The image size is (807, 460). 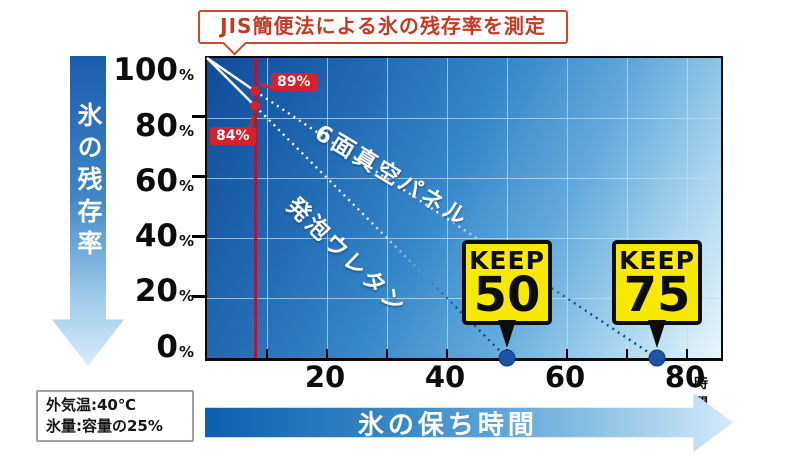 What do you see at coordinates (325, 377) in the screenshot?
I see `x-axis-tick-label: 20` at bounding box center [325, 377].